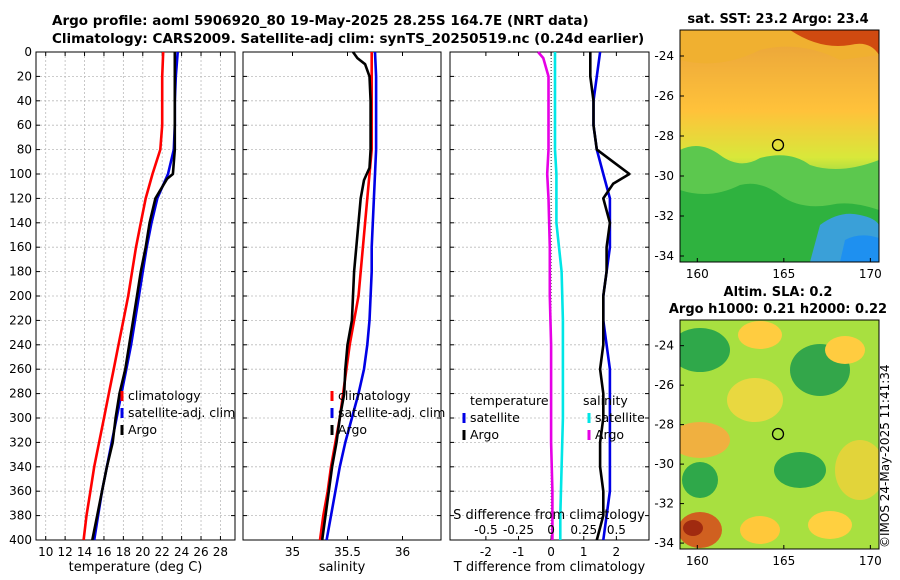 The width and height of the screenshot is (900, 580). What do you see at coordinates (620, 417) in the screenshot?
I see `diff-legend-salinity-label: satellite` at bounding box center [620, 417].